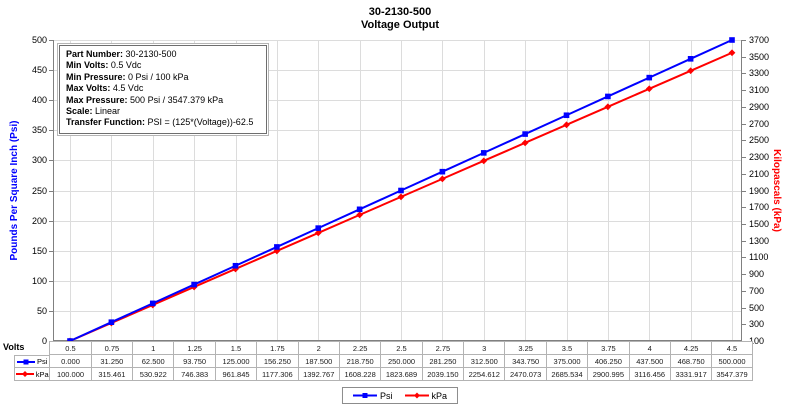 The image size is (800, 407). What do you see at coordinates (566, 348) in the screenshot?
I see `x-tick-cell: 3.5` at bounding box center [566, 348].